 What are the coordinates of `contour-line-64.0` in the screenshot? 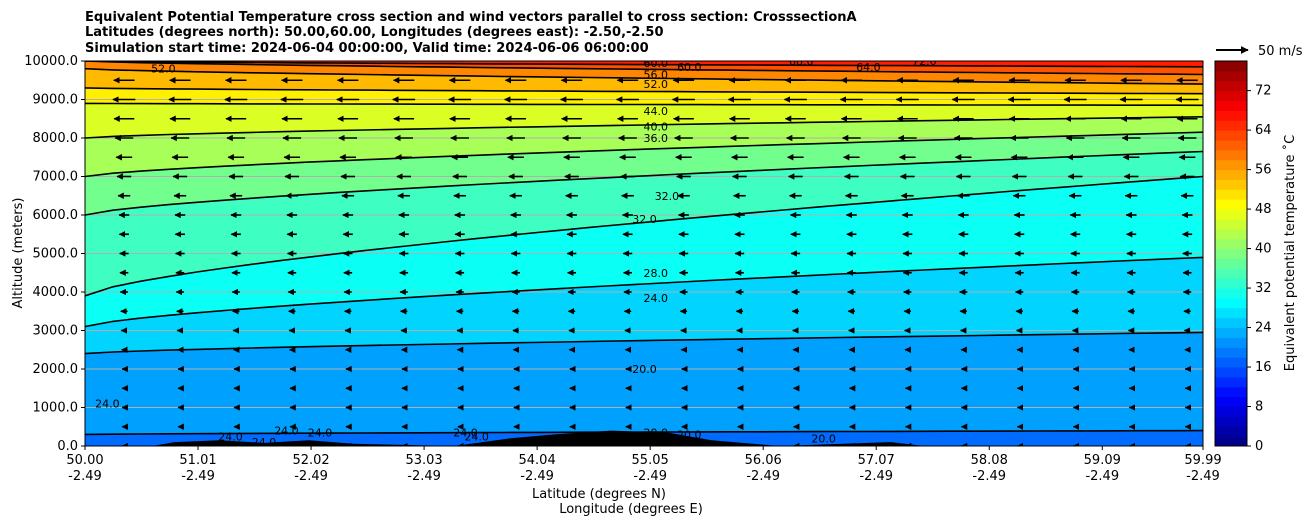 It's located at (644, 64).